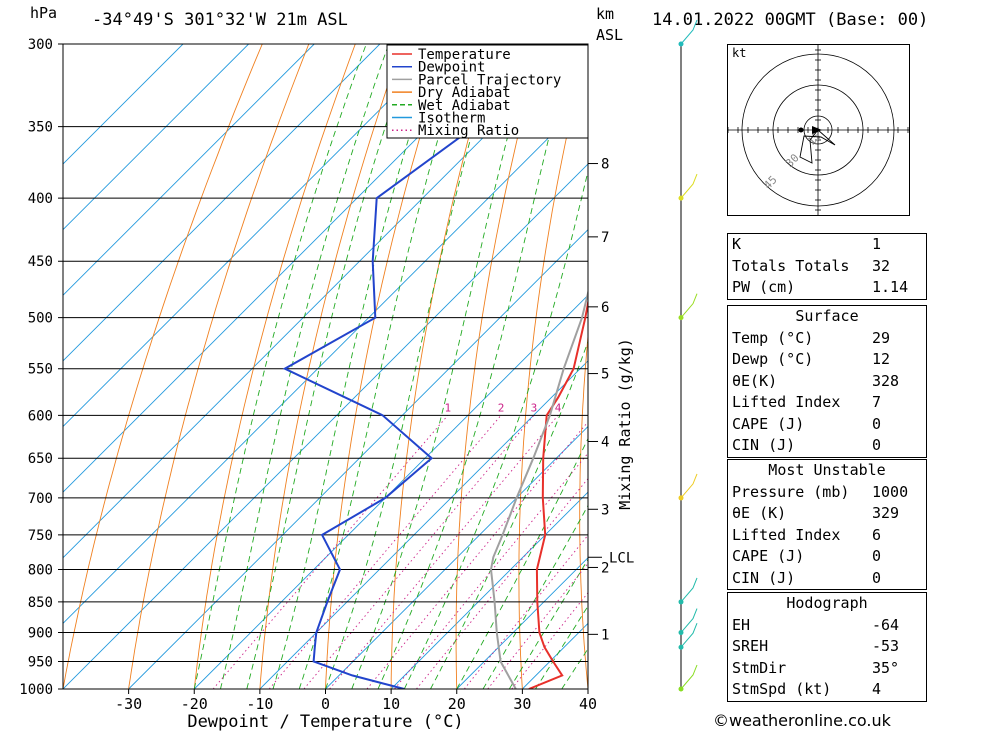 This screenshot has width=1000, height=733. What do you see at coordinates (741, 624) in the screenshot?
I see `hodograph-index-key: EH` at bounding box center [741, 624].